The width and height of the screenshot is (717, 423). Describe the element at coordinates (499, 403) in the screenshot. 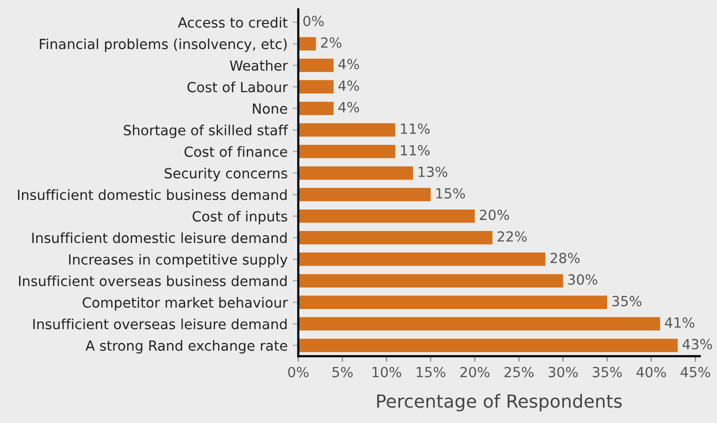

I see `x-axis-title: Percentage of Respondents` at that location.